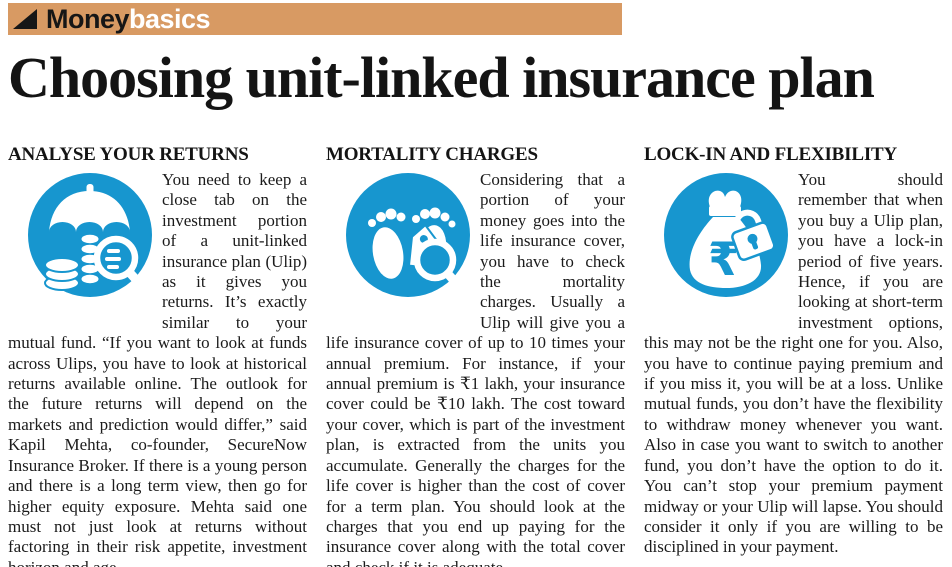 The image size is (952, 567). I want to click on umbrella-coins-magnifier-icon, so click(90, 235).